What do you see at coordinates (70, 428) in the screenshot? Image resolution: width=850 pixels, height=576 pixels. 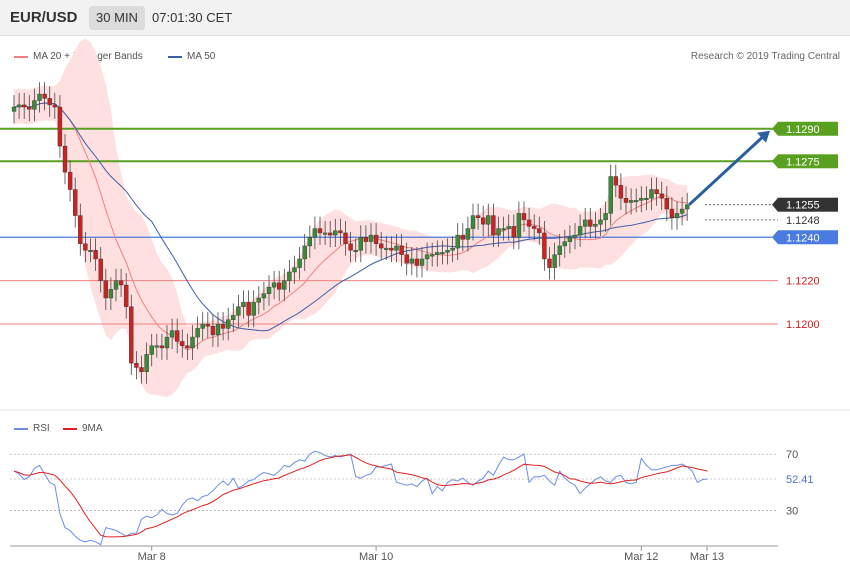 I see `rsi-ma-swatch` at bounding box center [70, 428].